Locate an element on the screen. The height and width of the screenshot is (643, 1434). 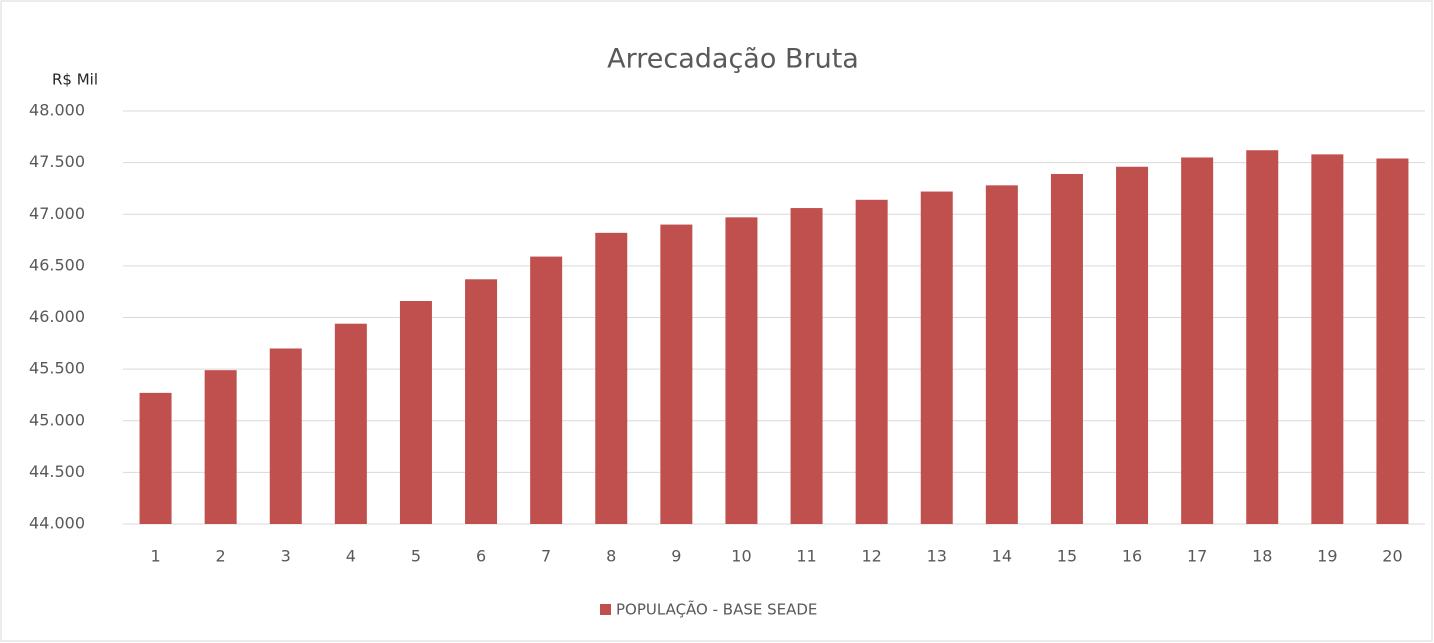
y-tick-label: 45.000 is located at coordinates (57, 419).